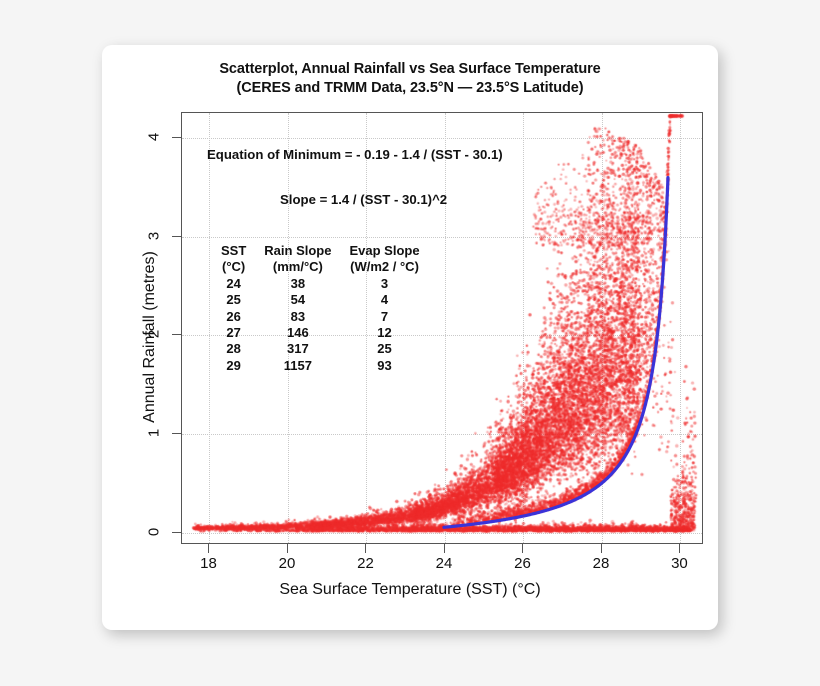  Describe the element at coordinates (384, 283) in the screenshot. I see `table-cell-r0-c2: 3` at that location.